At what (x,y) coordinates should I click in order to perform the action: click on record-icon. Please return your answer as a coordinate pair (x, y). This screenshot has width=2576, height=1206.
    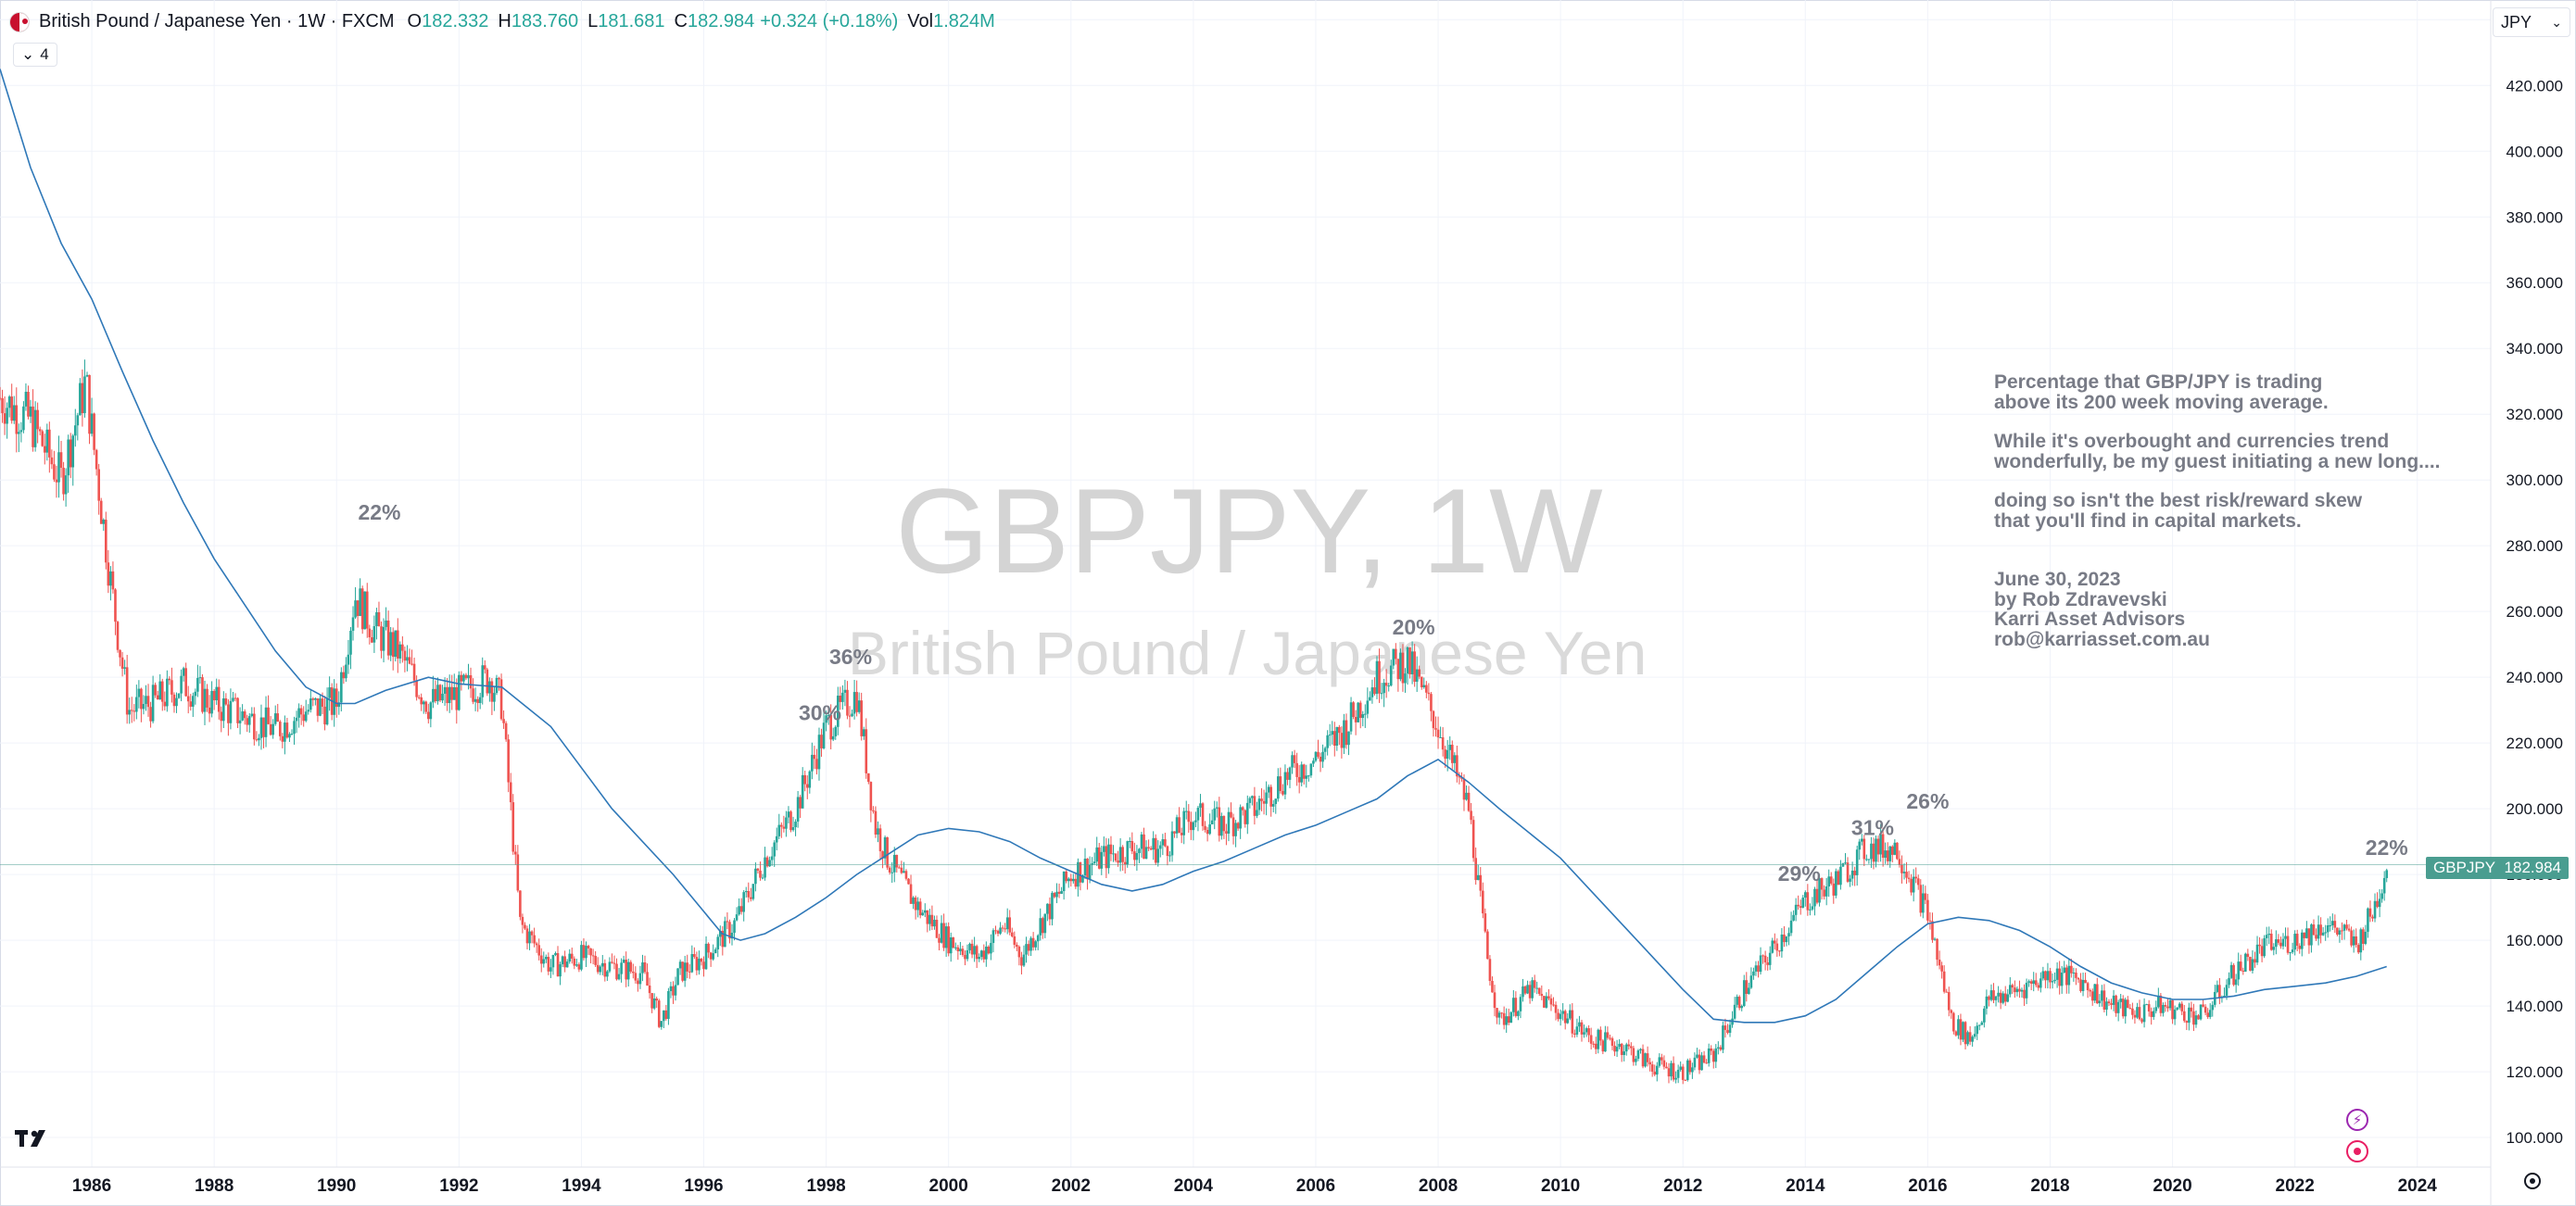
    Looking at the image, I should click on (2357, 1151).